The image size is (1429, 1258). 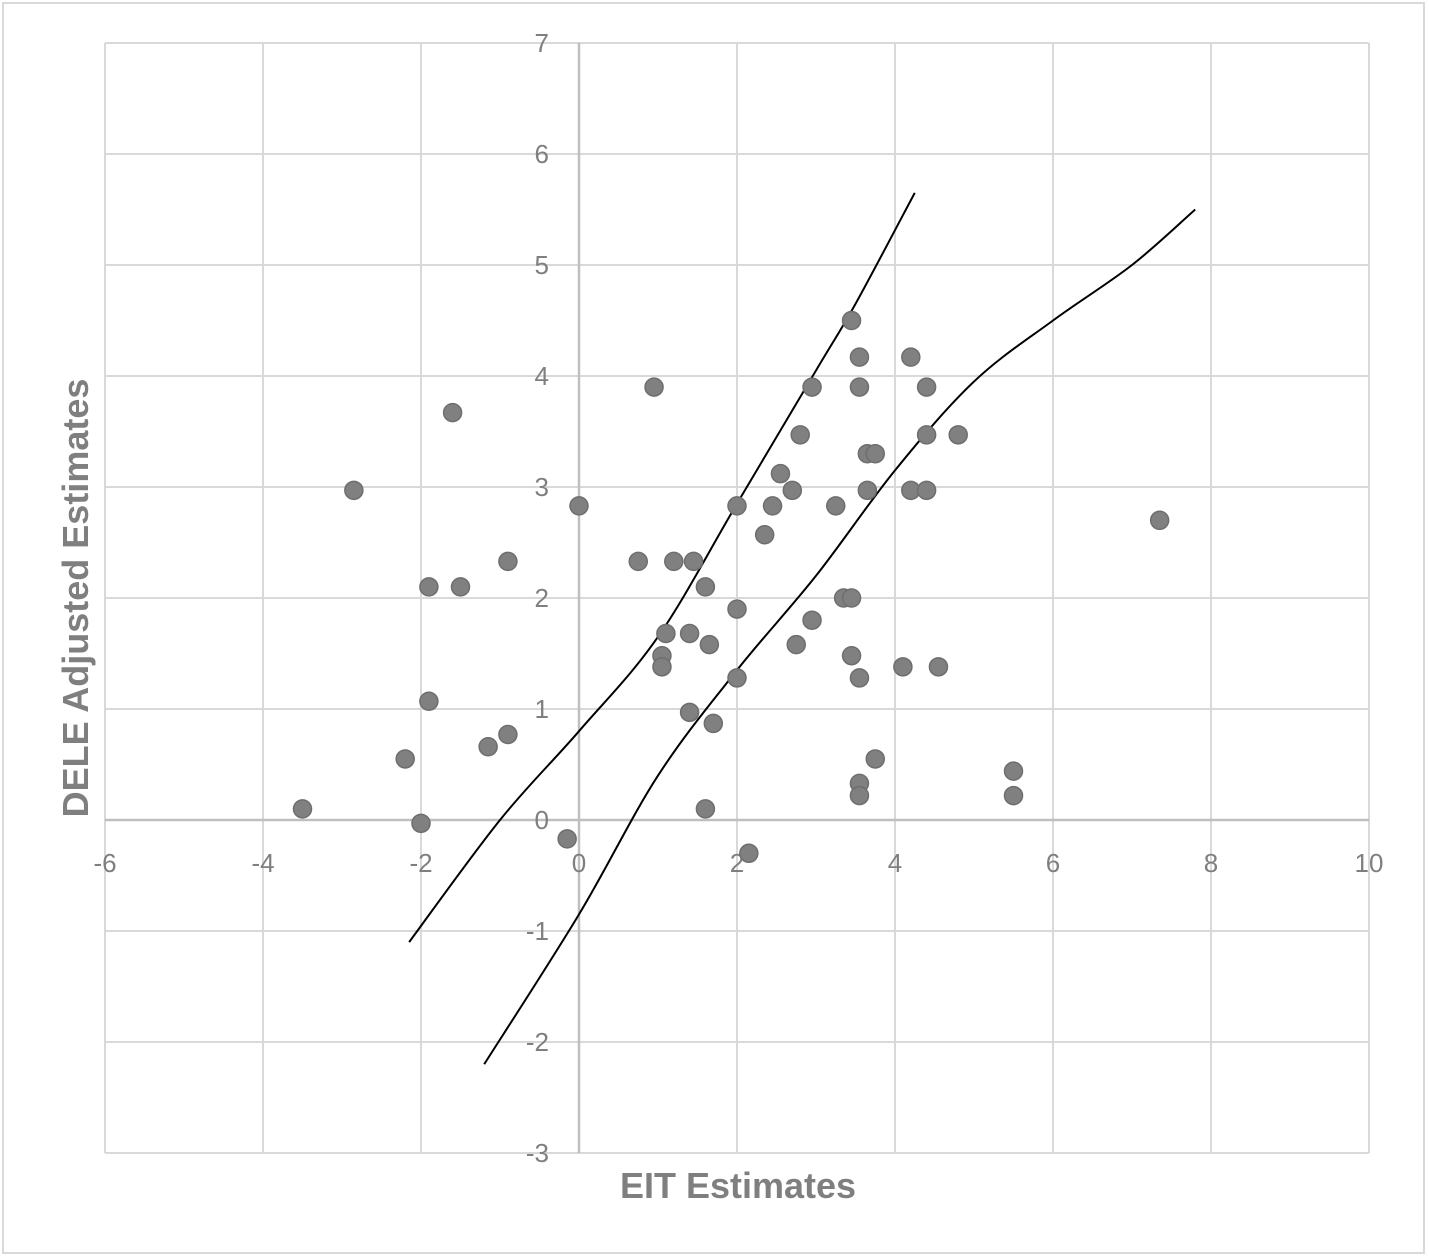 What do you see at coordinates (542, 43) in the screenshot?
I see `y-tick-label: 7` at bounding box center [542, 43].